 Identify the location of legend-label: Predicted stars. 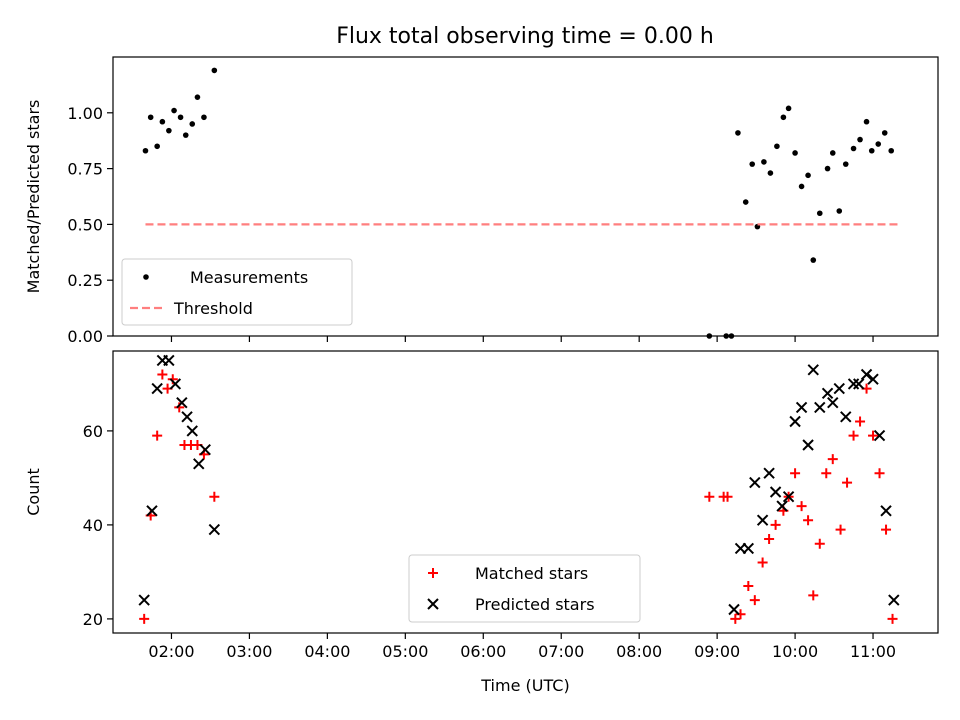
(535, 604).